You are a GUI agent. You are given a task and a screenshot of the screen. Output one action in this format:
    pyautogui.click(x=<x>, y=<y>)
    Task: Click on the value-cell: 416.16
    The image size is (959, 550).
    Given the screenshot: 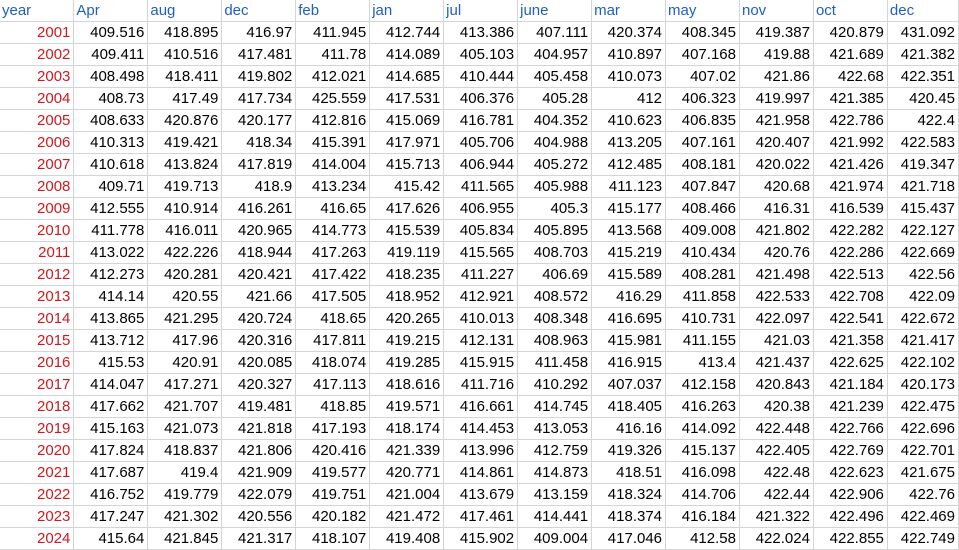 What is the action you would take?
    pyautogui.click(x=629, y=428)
    